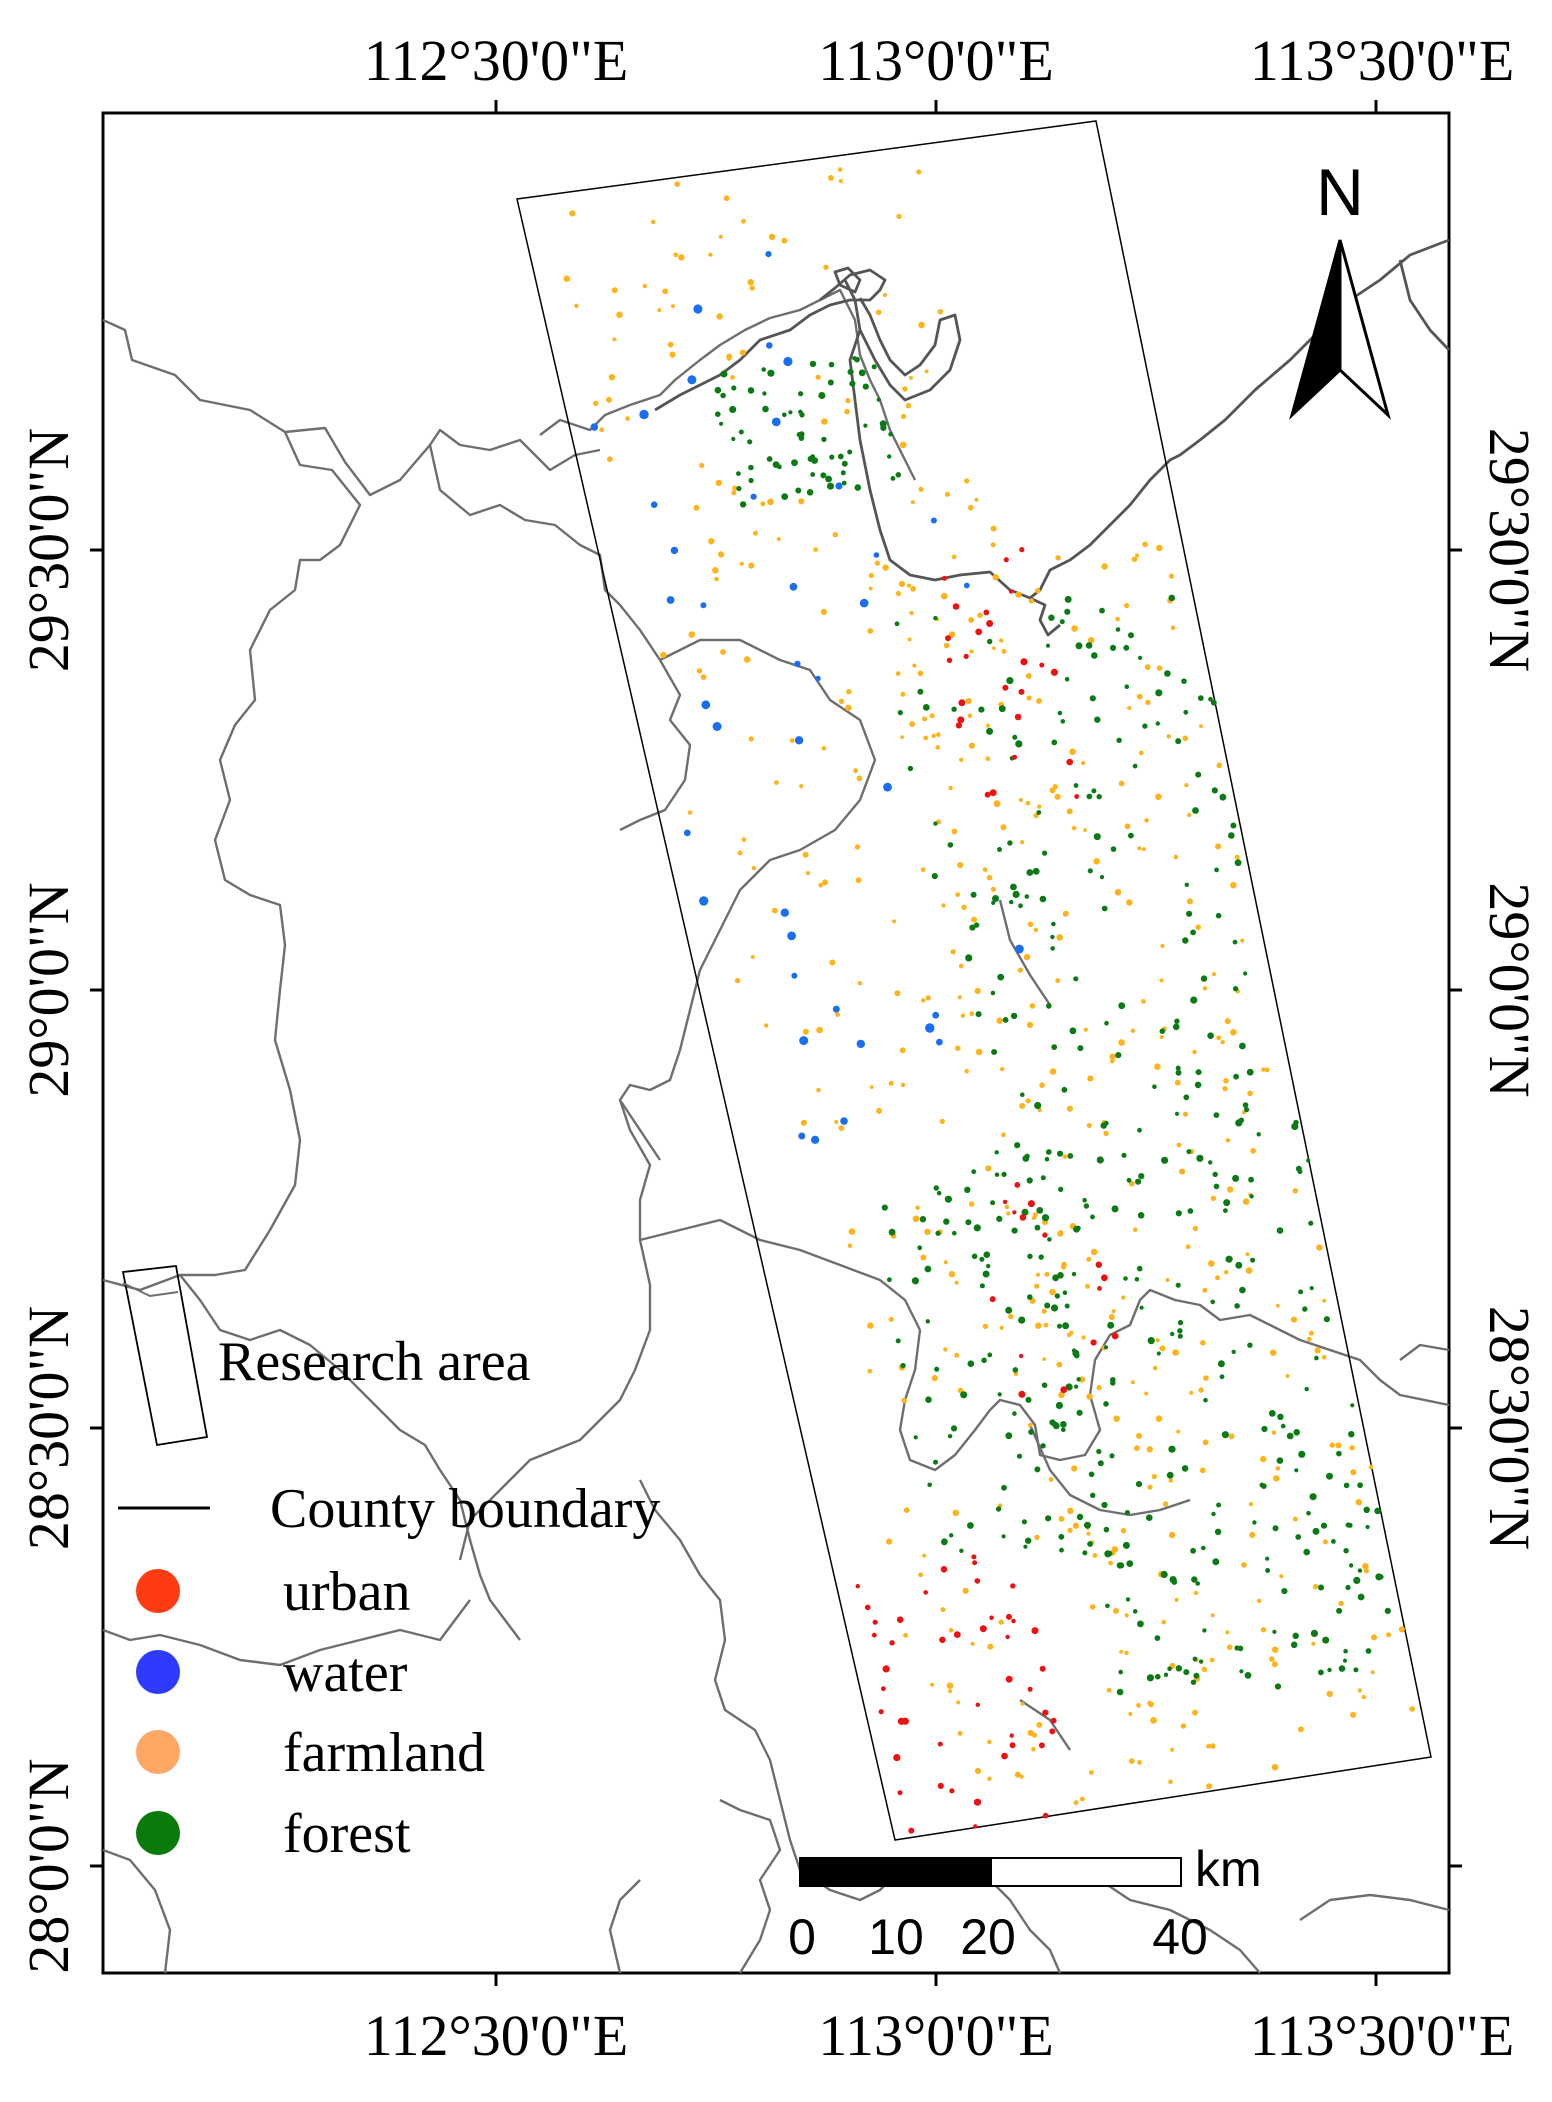 Image resolution: width=1552 pixels, height=2102 pixels. What do you see at coordinates (158, 1591) in the screenshot?
I see `urban-legend-marker` at bounding box center [158, 1591].